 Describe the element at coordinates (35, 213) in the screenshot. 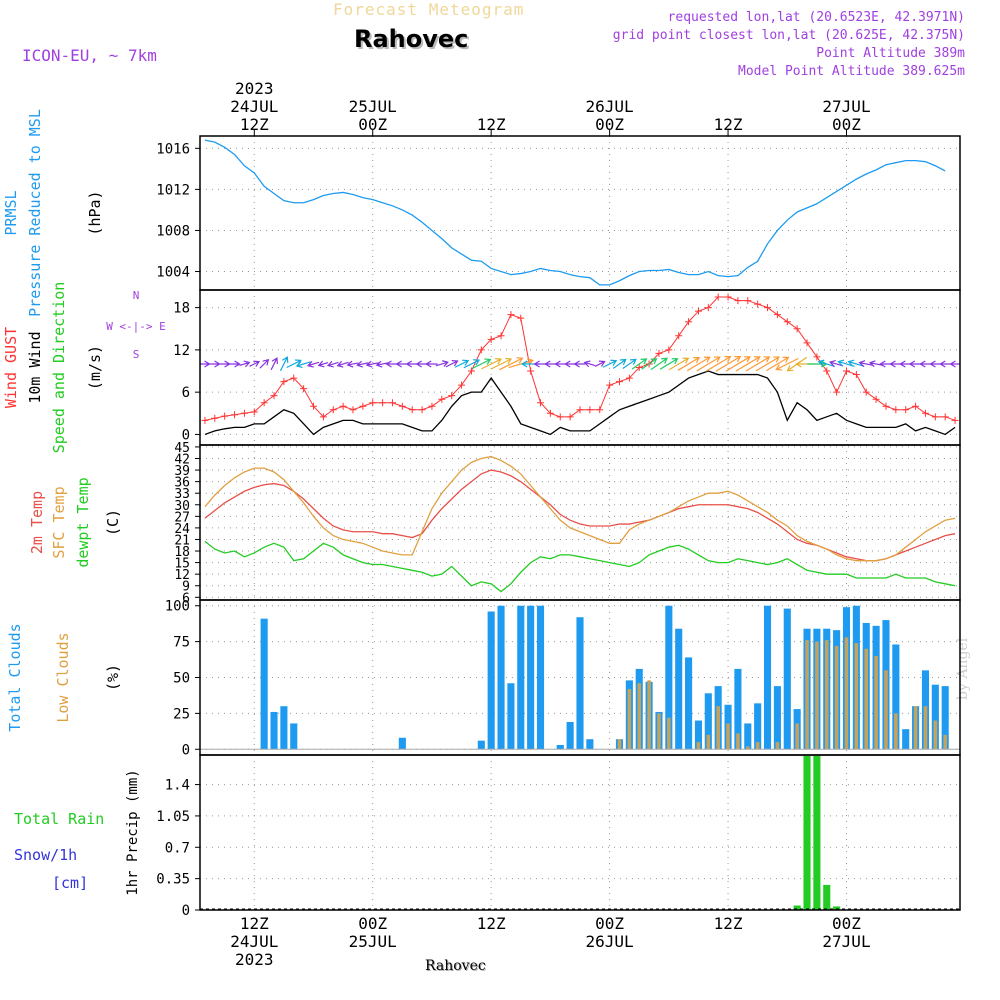

I see `panel-label-pressure: Pressure Reduced to MSL` at that location.